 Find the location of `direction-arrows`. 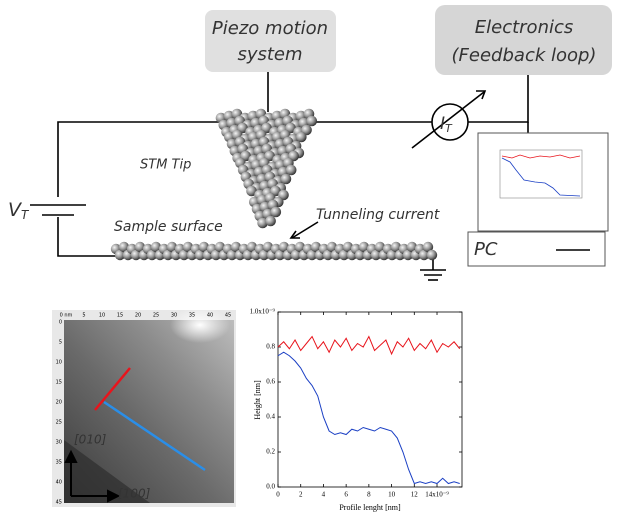

direction-arrows is located at coordinates (92, 476).